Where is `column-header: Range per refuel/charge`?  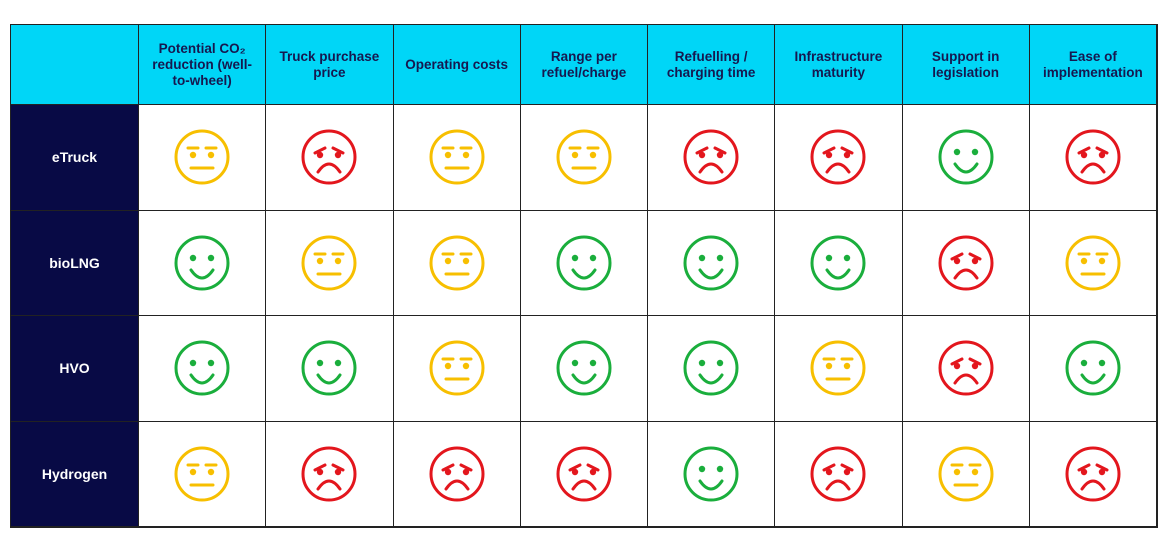 column-header: Range per refuel/charge is located at coordinates (584, 65).